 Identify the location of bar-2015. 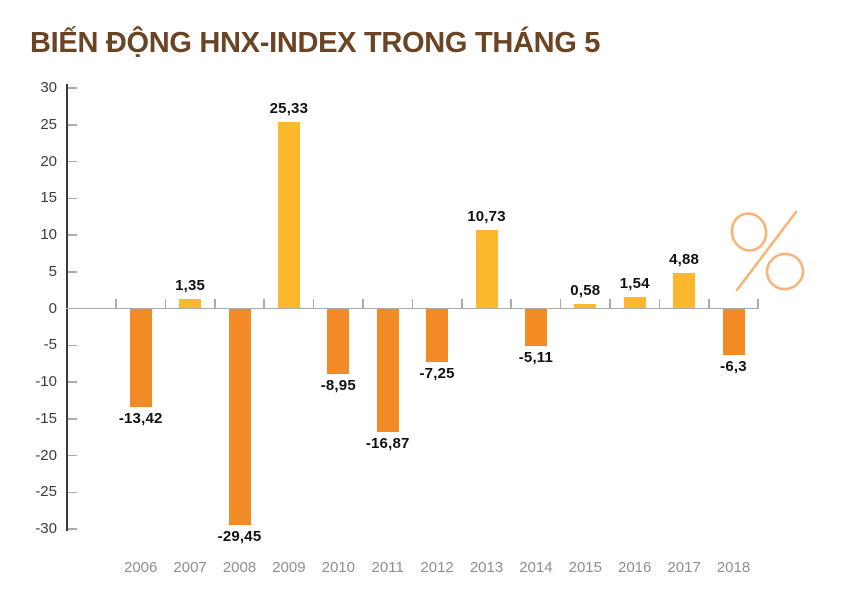
(585, 306).